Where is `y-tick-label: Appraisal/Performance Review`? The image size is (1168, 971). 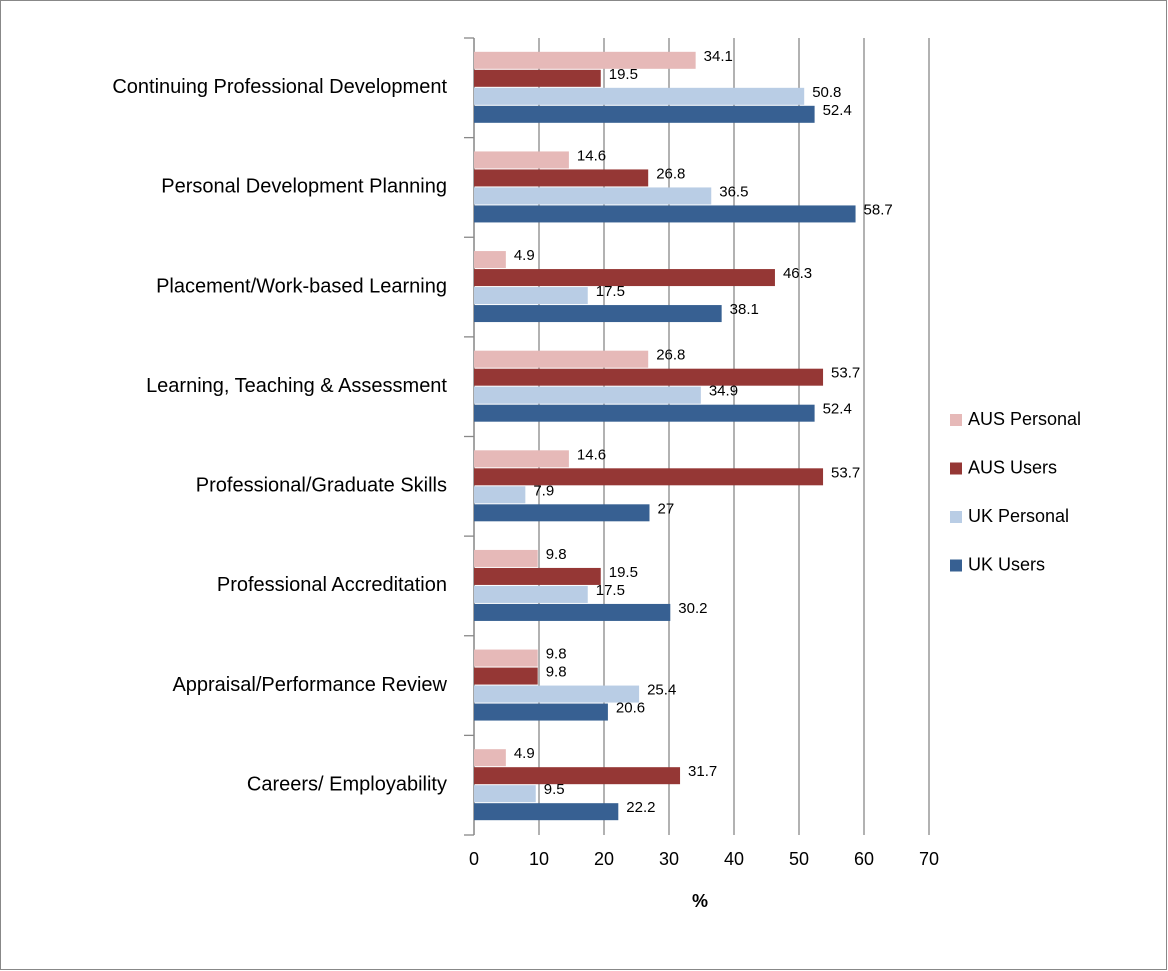 y-tick-label: Appraisal/Performance Review is located at coordinates (309, 685).